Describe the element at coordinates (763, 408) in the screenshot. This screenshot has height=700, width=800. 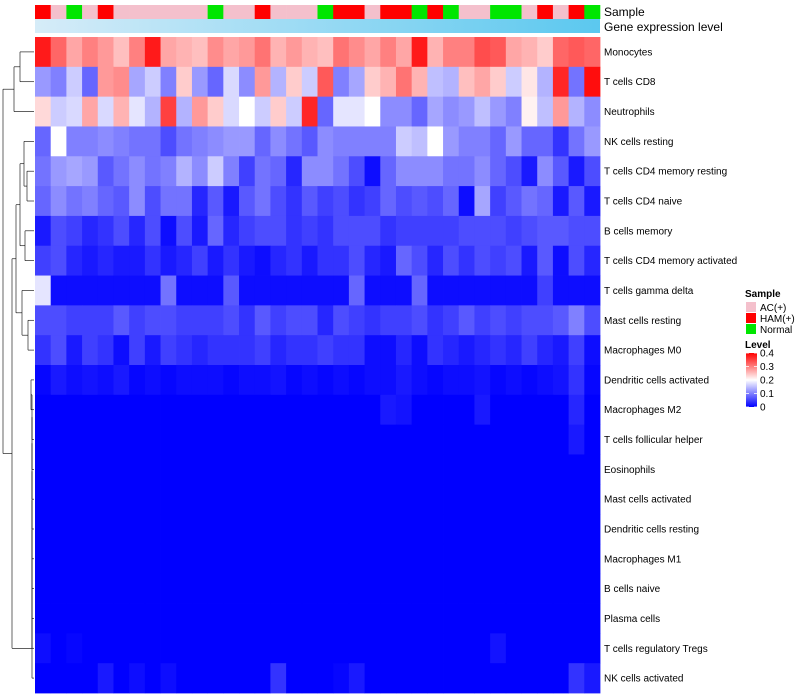
I see `level-tick-label: 0` at that location.